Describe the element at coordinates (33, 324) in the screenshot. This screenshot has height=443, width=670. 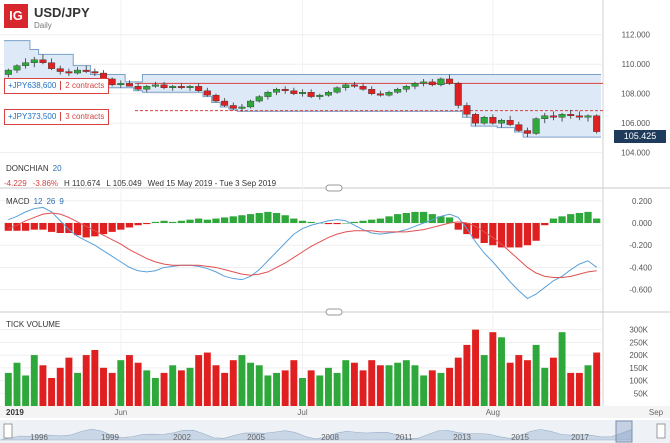
I see `volume-label: TICK VOLUME` at that location.